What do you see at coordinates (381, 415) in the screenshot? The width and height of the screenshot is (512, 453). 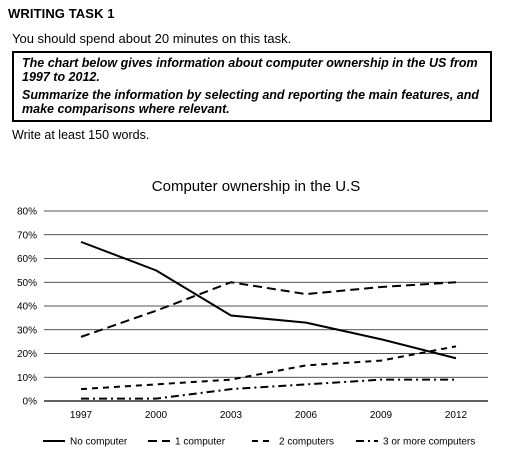 I see `x-tick-label: 2009` at bounding box center [381, 415].